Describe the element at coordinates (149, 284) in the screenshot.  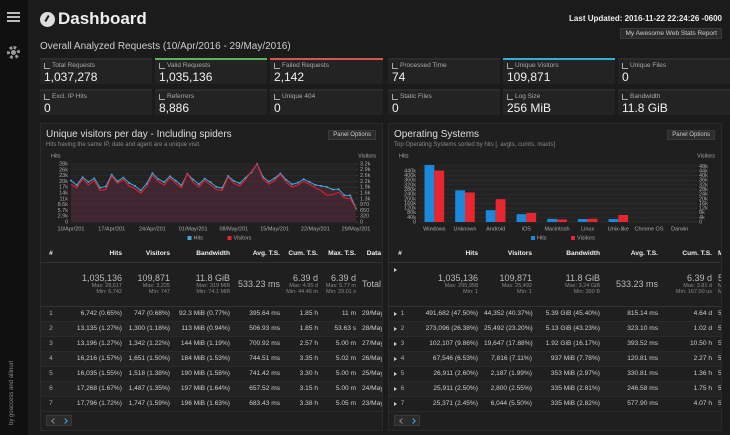
I see `summary-cell: 109,871 Max: 3,225 Min: 747` at that location.